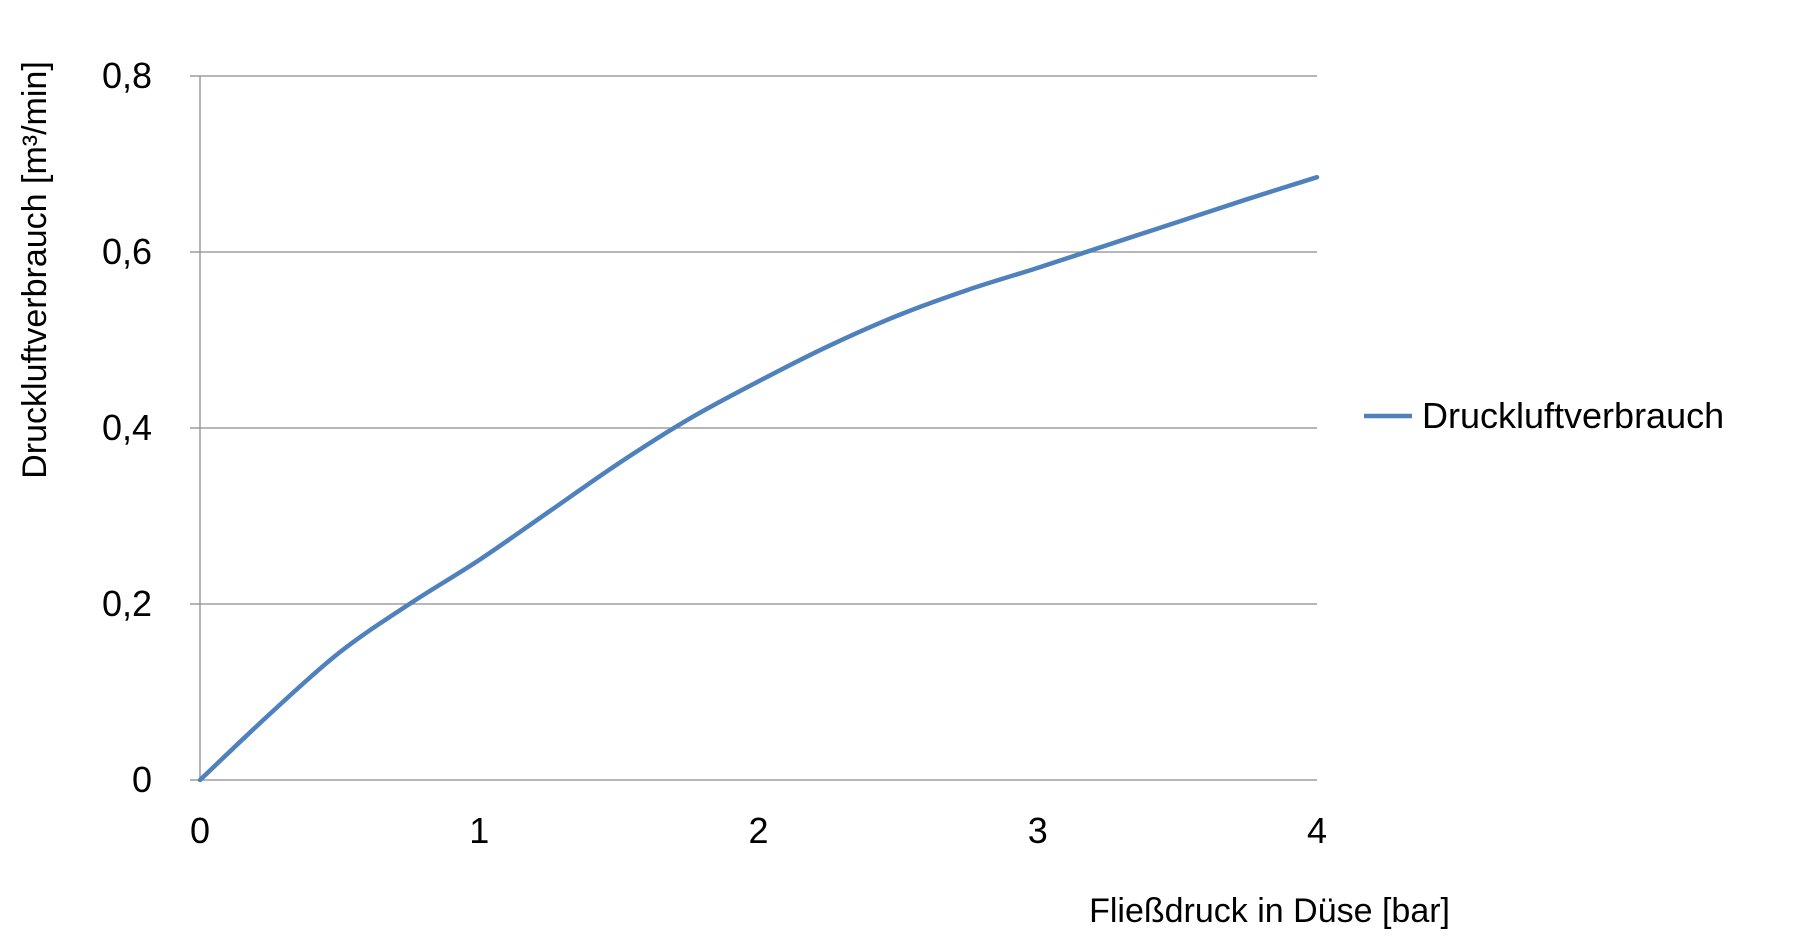 This screenshot has width=1805, height=942. What do you see at coordinates (758, 830) in the screenshot?
I see `x-tick-label: 2` at bounding box center [758, 830].